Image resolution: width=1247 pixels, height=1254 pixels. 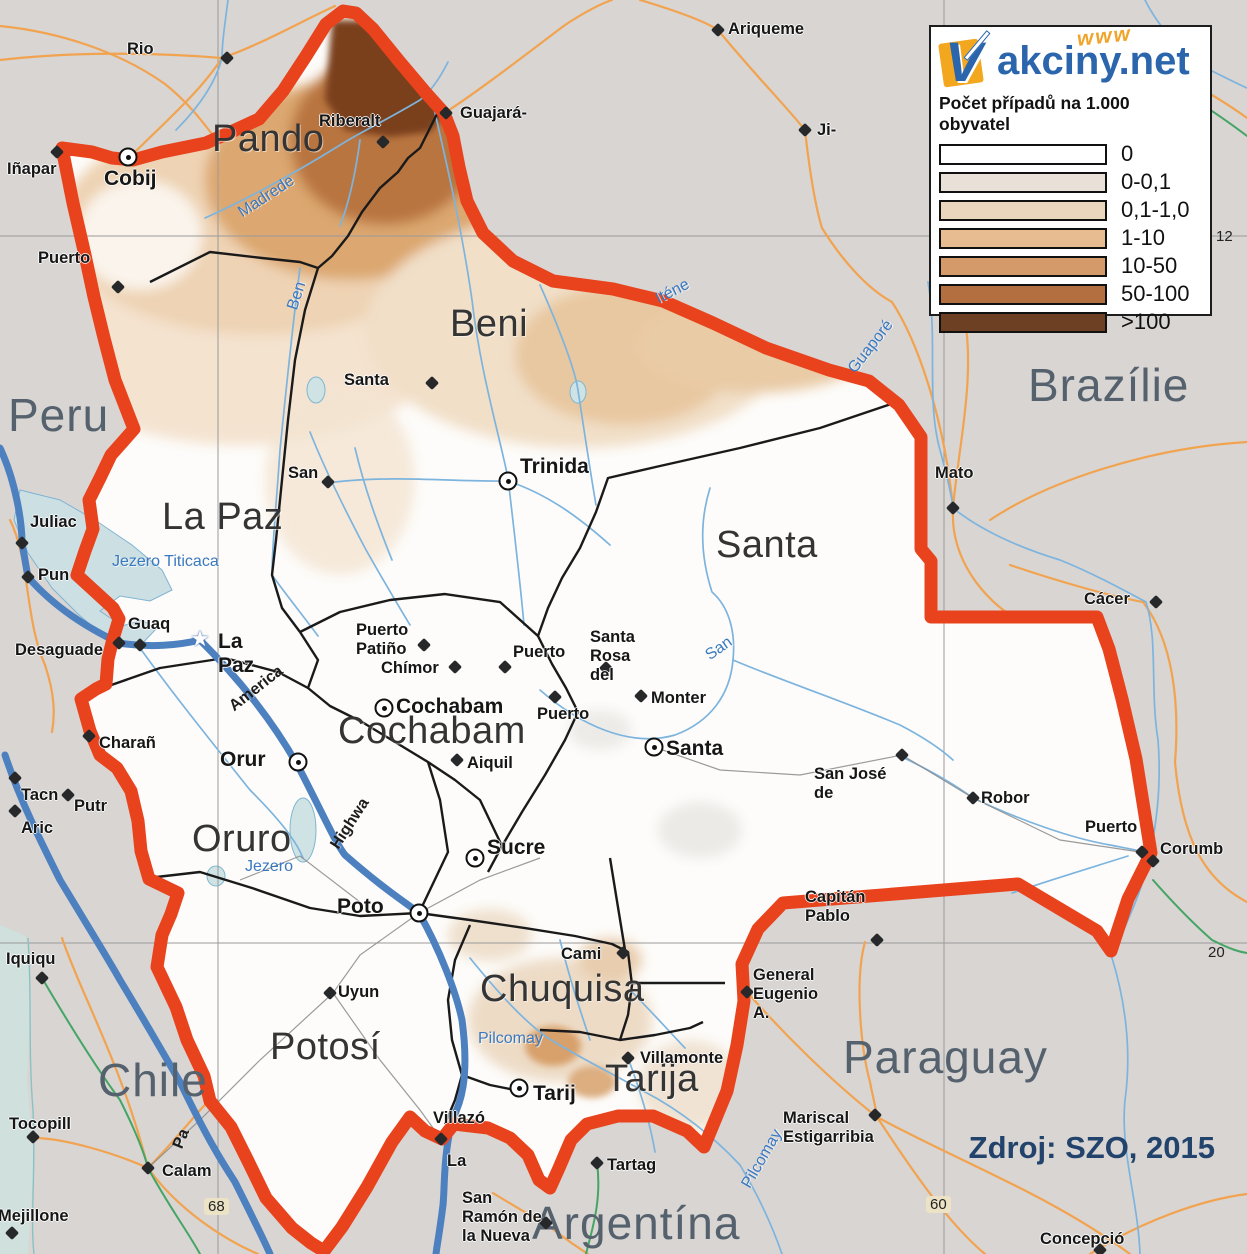 What do you see at coordinates (432, 731) in the screenshot?
I see `department-label: Cochabam` at bounding box center [432, 731].